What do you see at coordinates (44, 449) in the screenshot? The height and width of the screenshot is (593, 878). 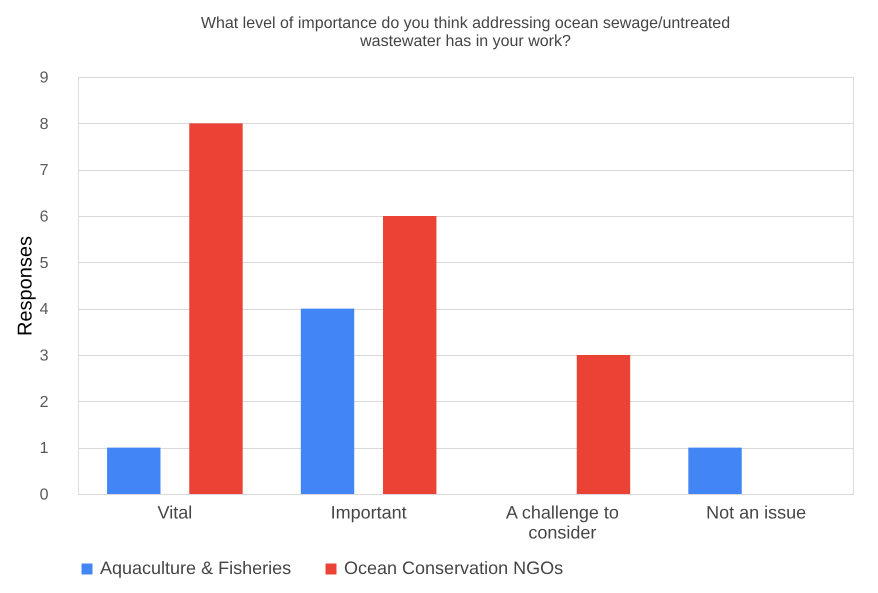 I see `y-tick-label: 1` at bounding box center [44, 449].